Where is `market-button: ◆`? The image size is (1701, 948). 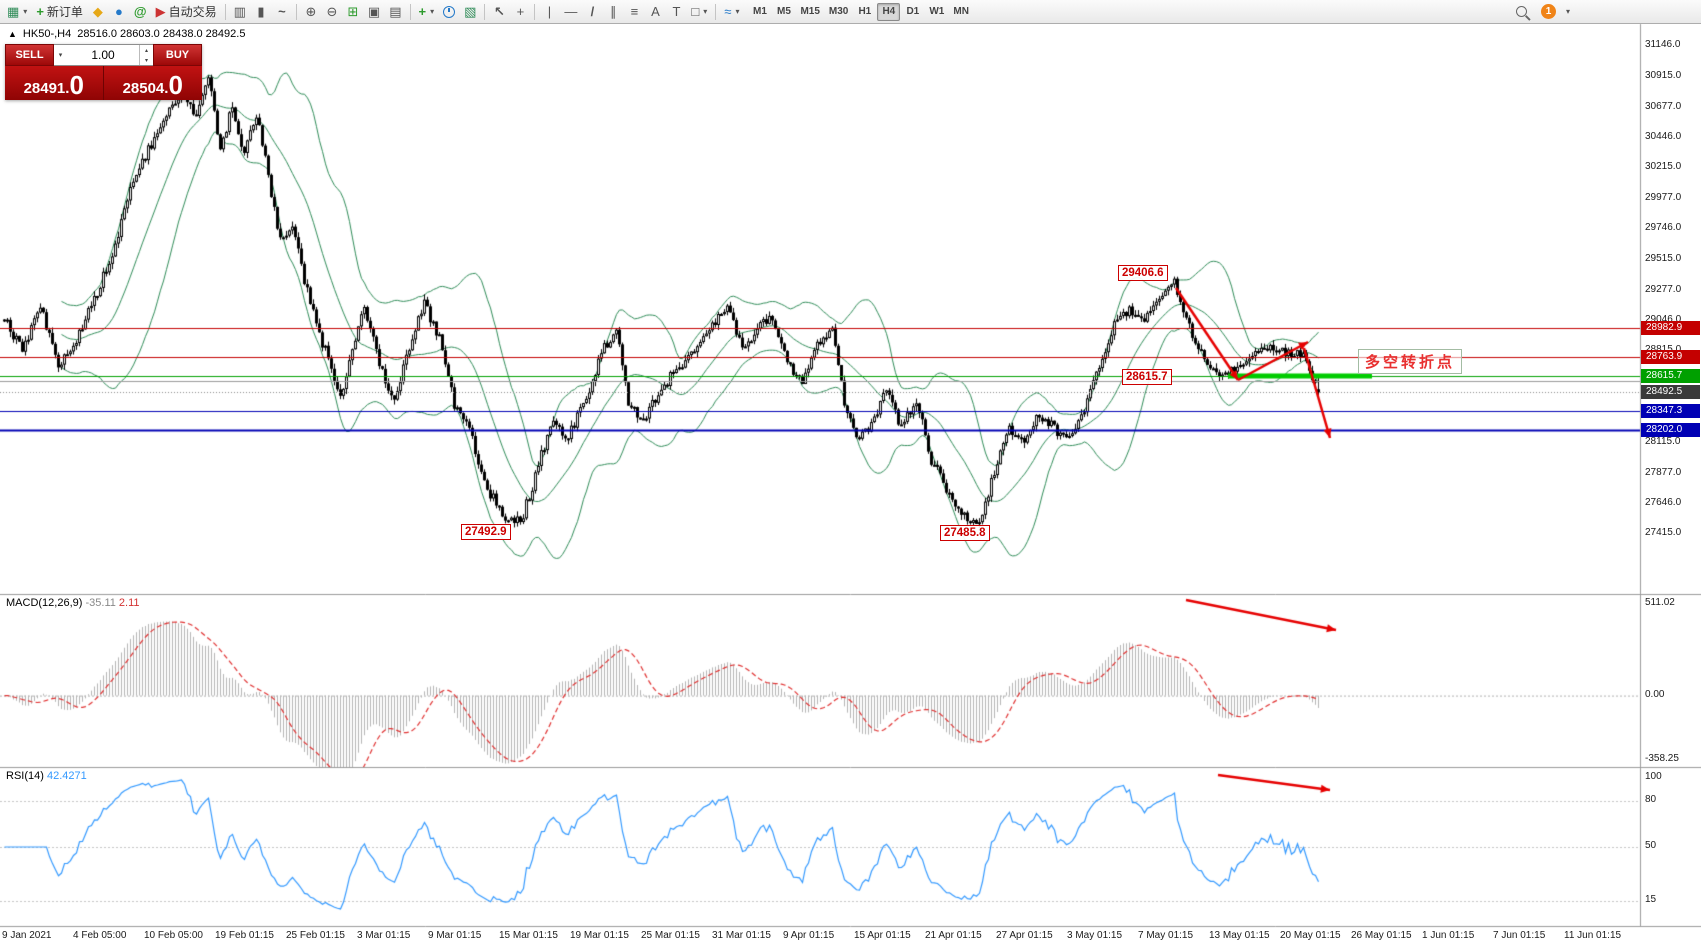
market-button: ◆ is located at coordinates (98, 12).